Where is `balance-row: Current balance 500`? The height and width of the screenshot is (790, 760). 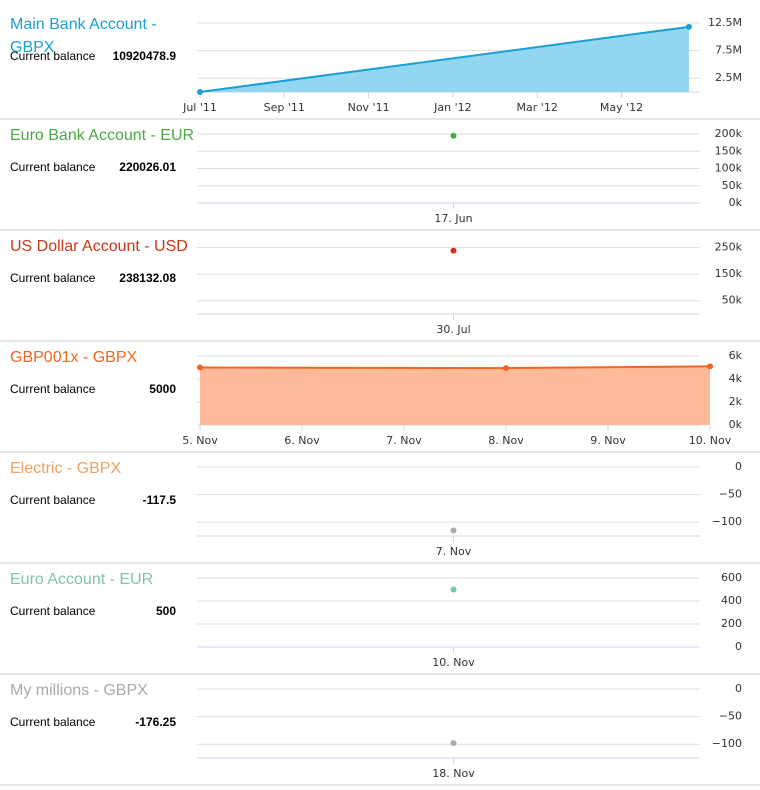
balance-row: Current balance 500 is located at coordinates (93, 611).